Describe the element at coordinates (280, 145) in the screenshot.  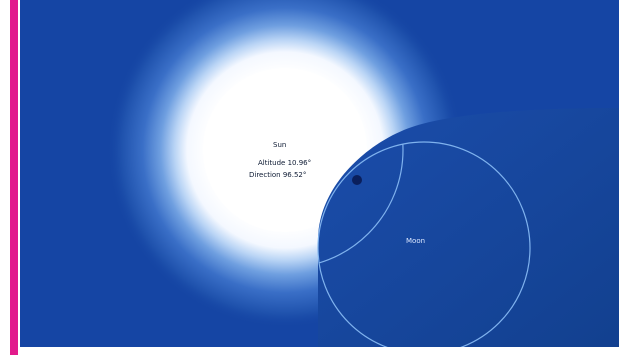
I see `sun-label-name: Sun` at that location.